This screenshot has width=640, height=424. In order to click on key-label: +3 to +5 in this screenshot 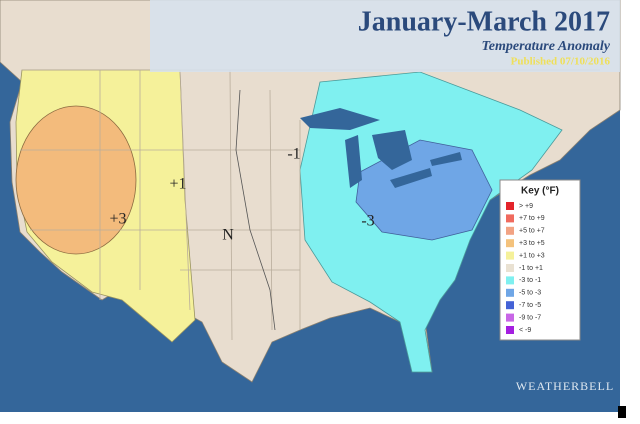, I will do `click(532, 243)`.